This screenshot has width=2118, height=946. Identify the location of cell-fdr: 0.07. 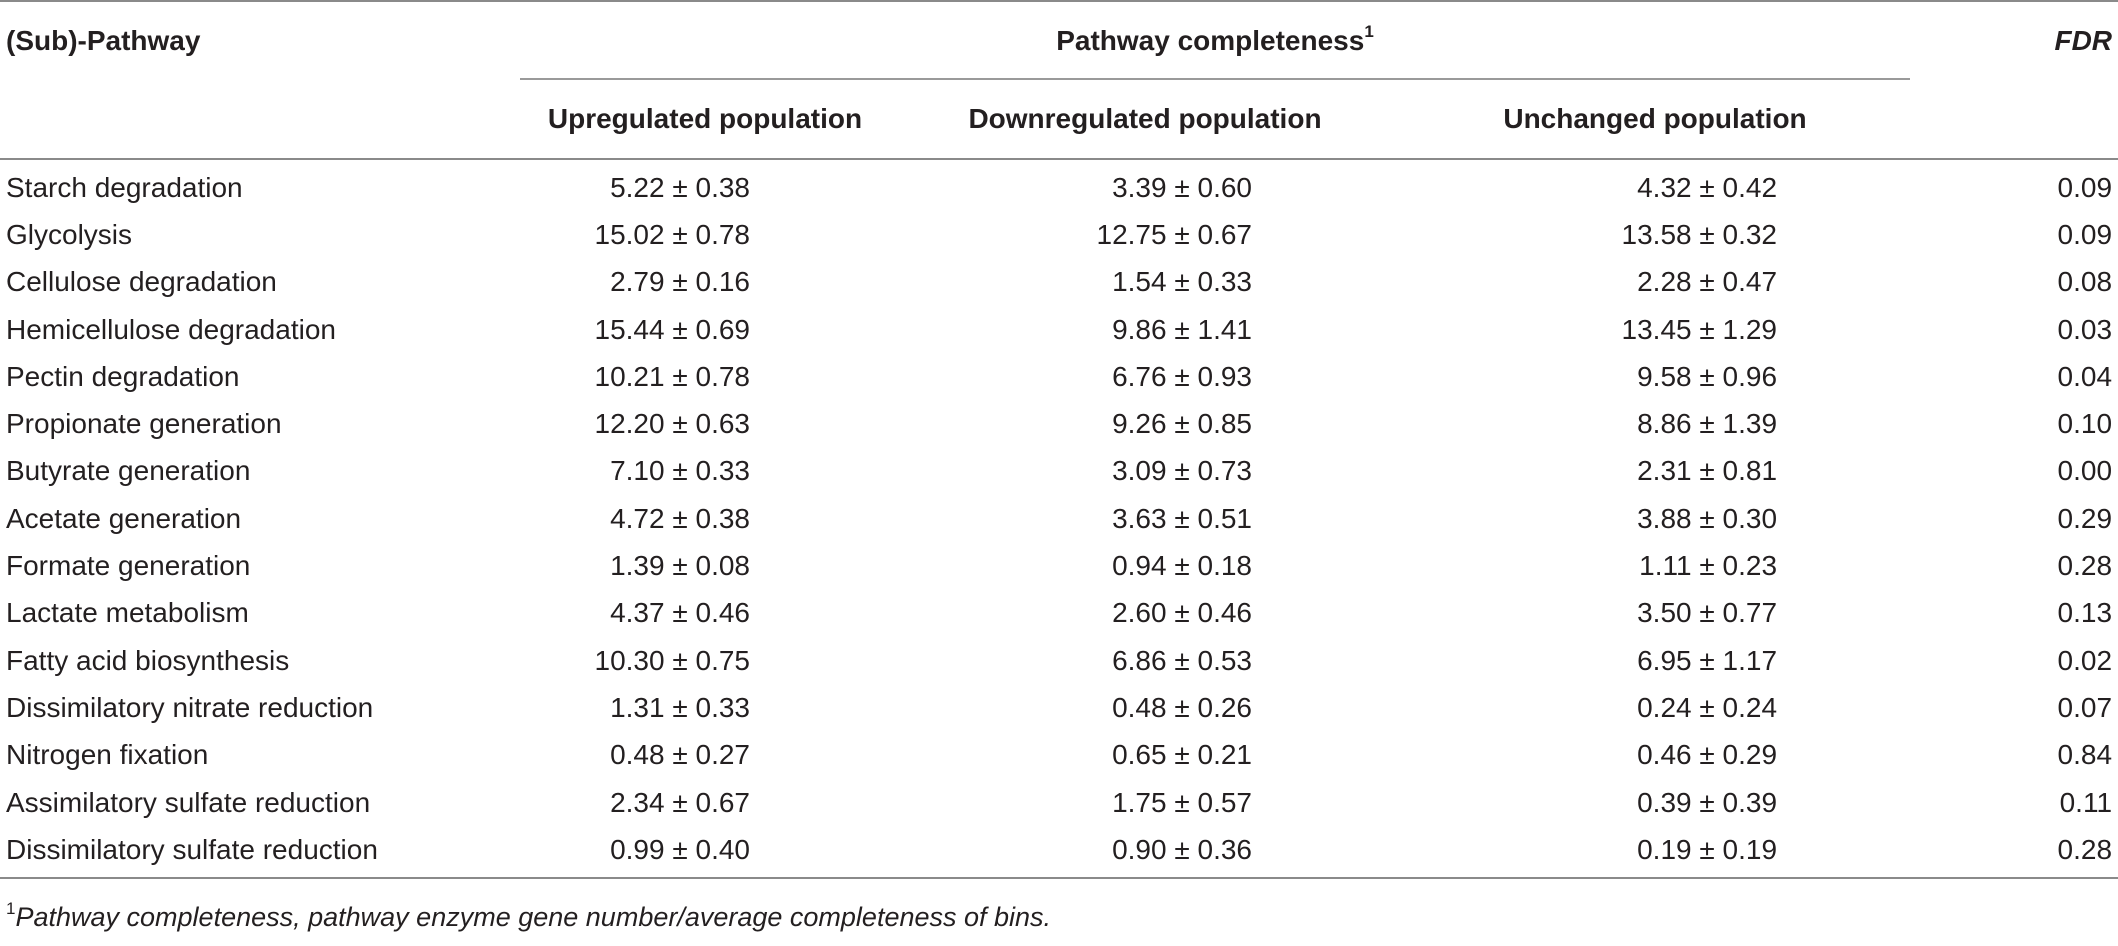
(2085, 707).